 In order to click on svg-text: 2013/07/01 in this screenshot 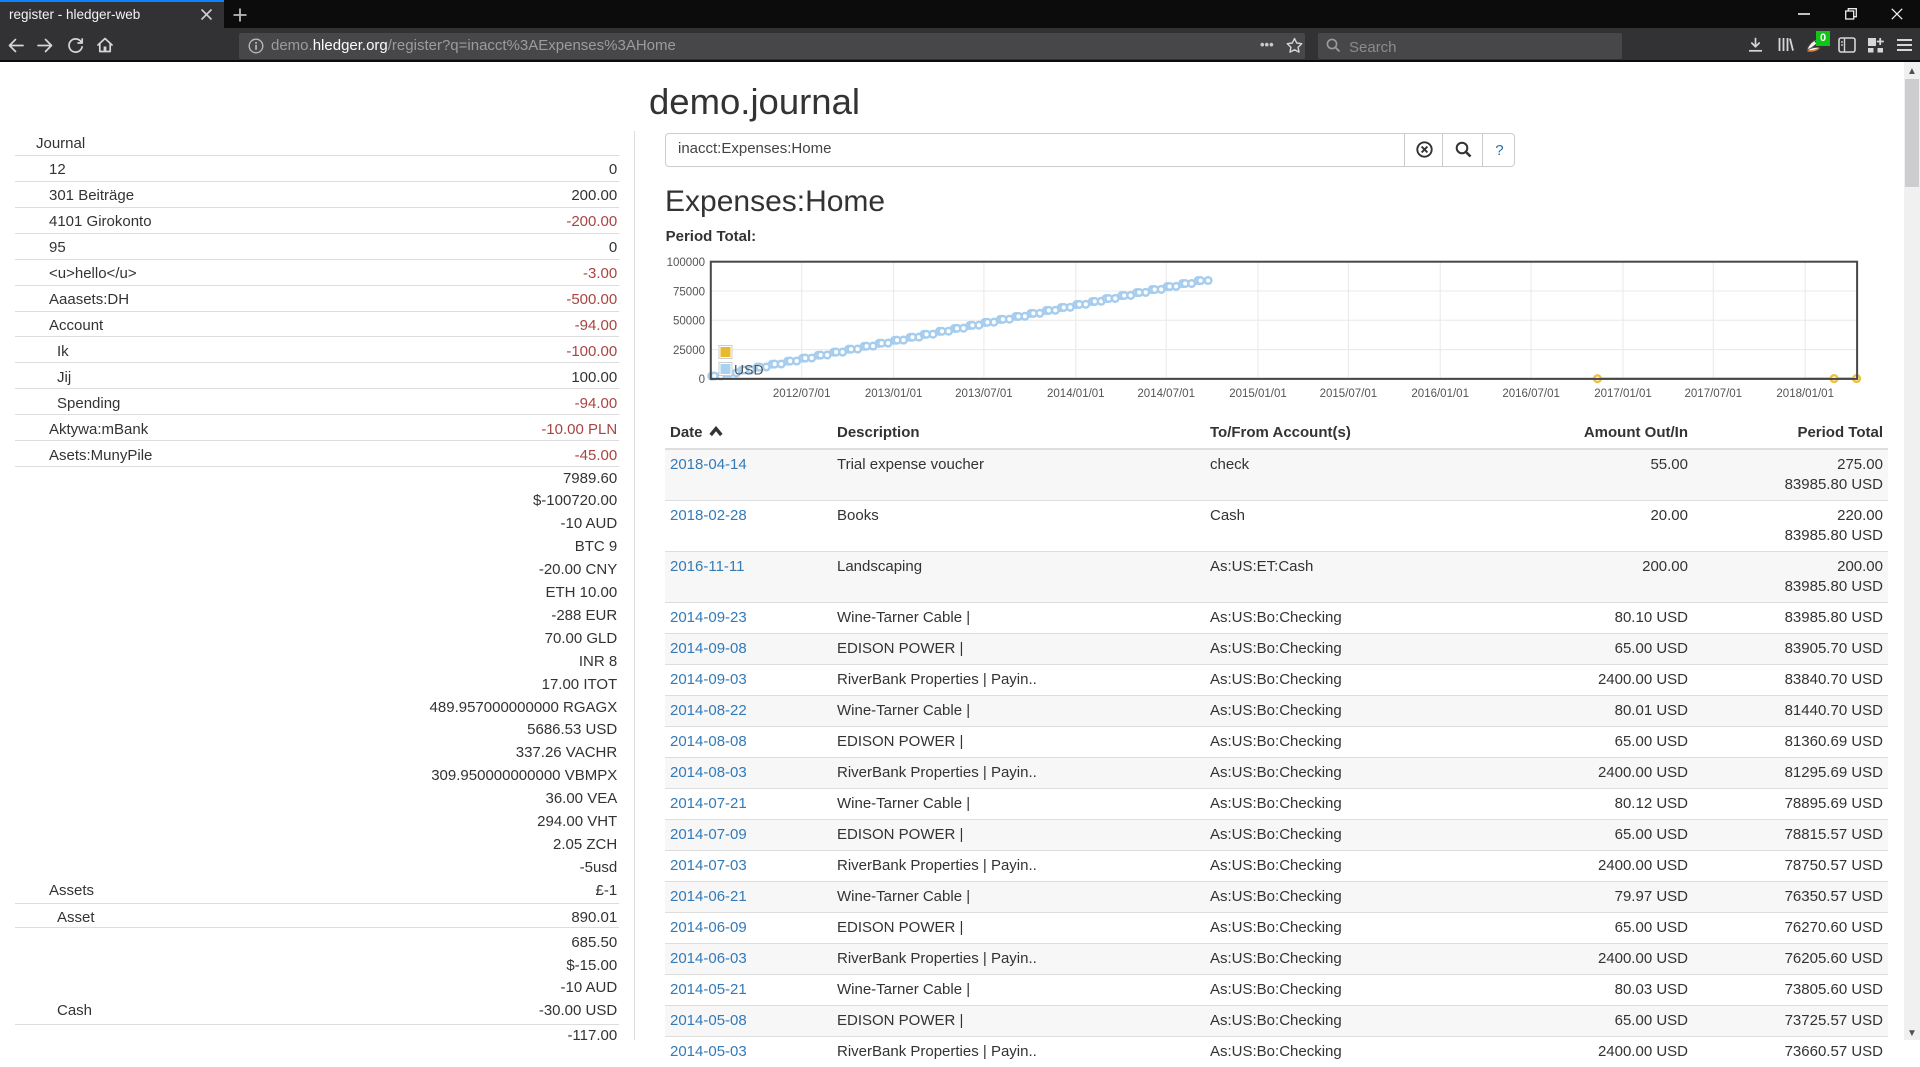, I will do `click(984, 394)`.